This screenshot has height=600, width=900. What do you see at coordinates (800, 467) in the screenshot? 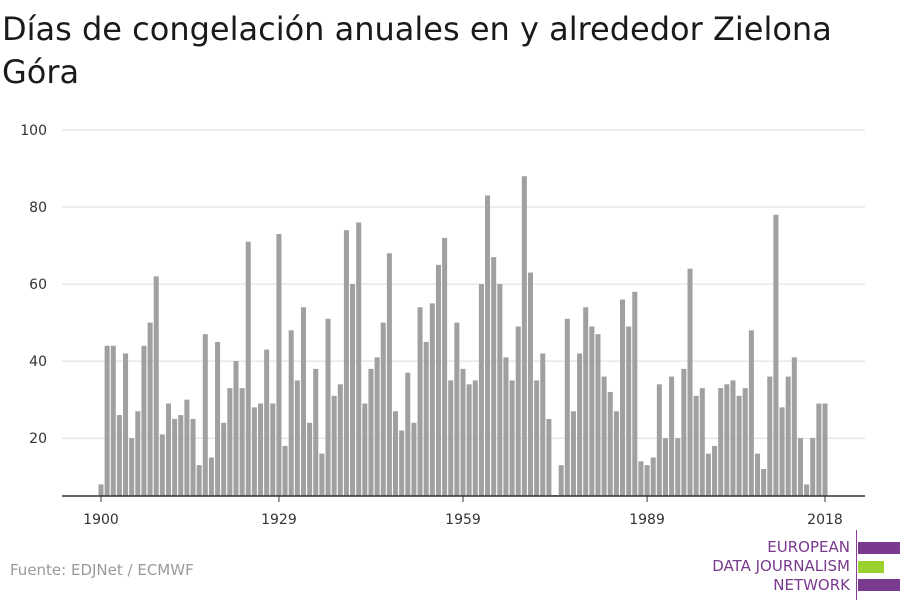
I see `bar-2014` at bounding box center [800, 467].